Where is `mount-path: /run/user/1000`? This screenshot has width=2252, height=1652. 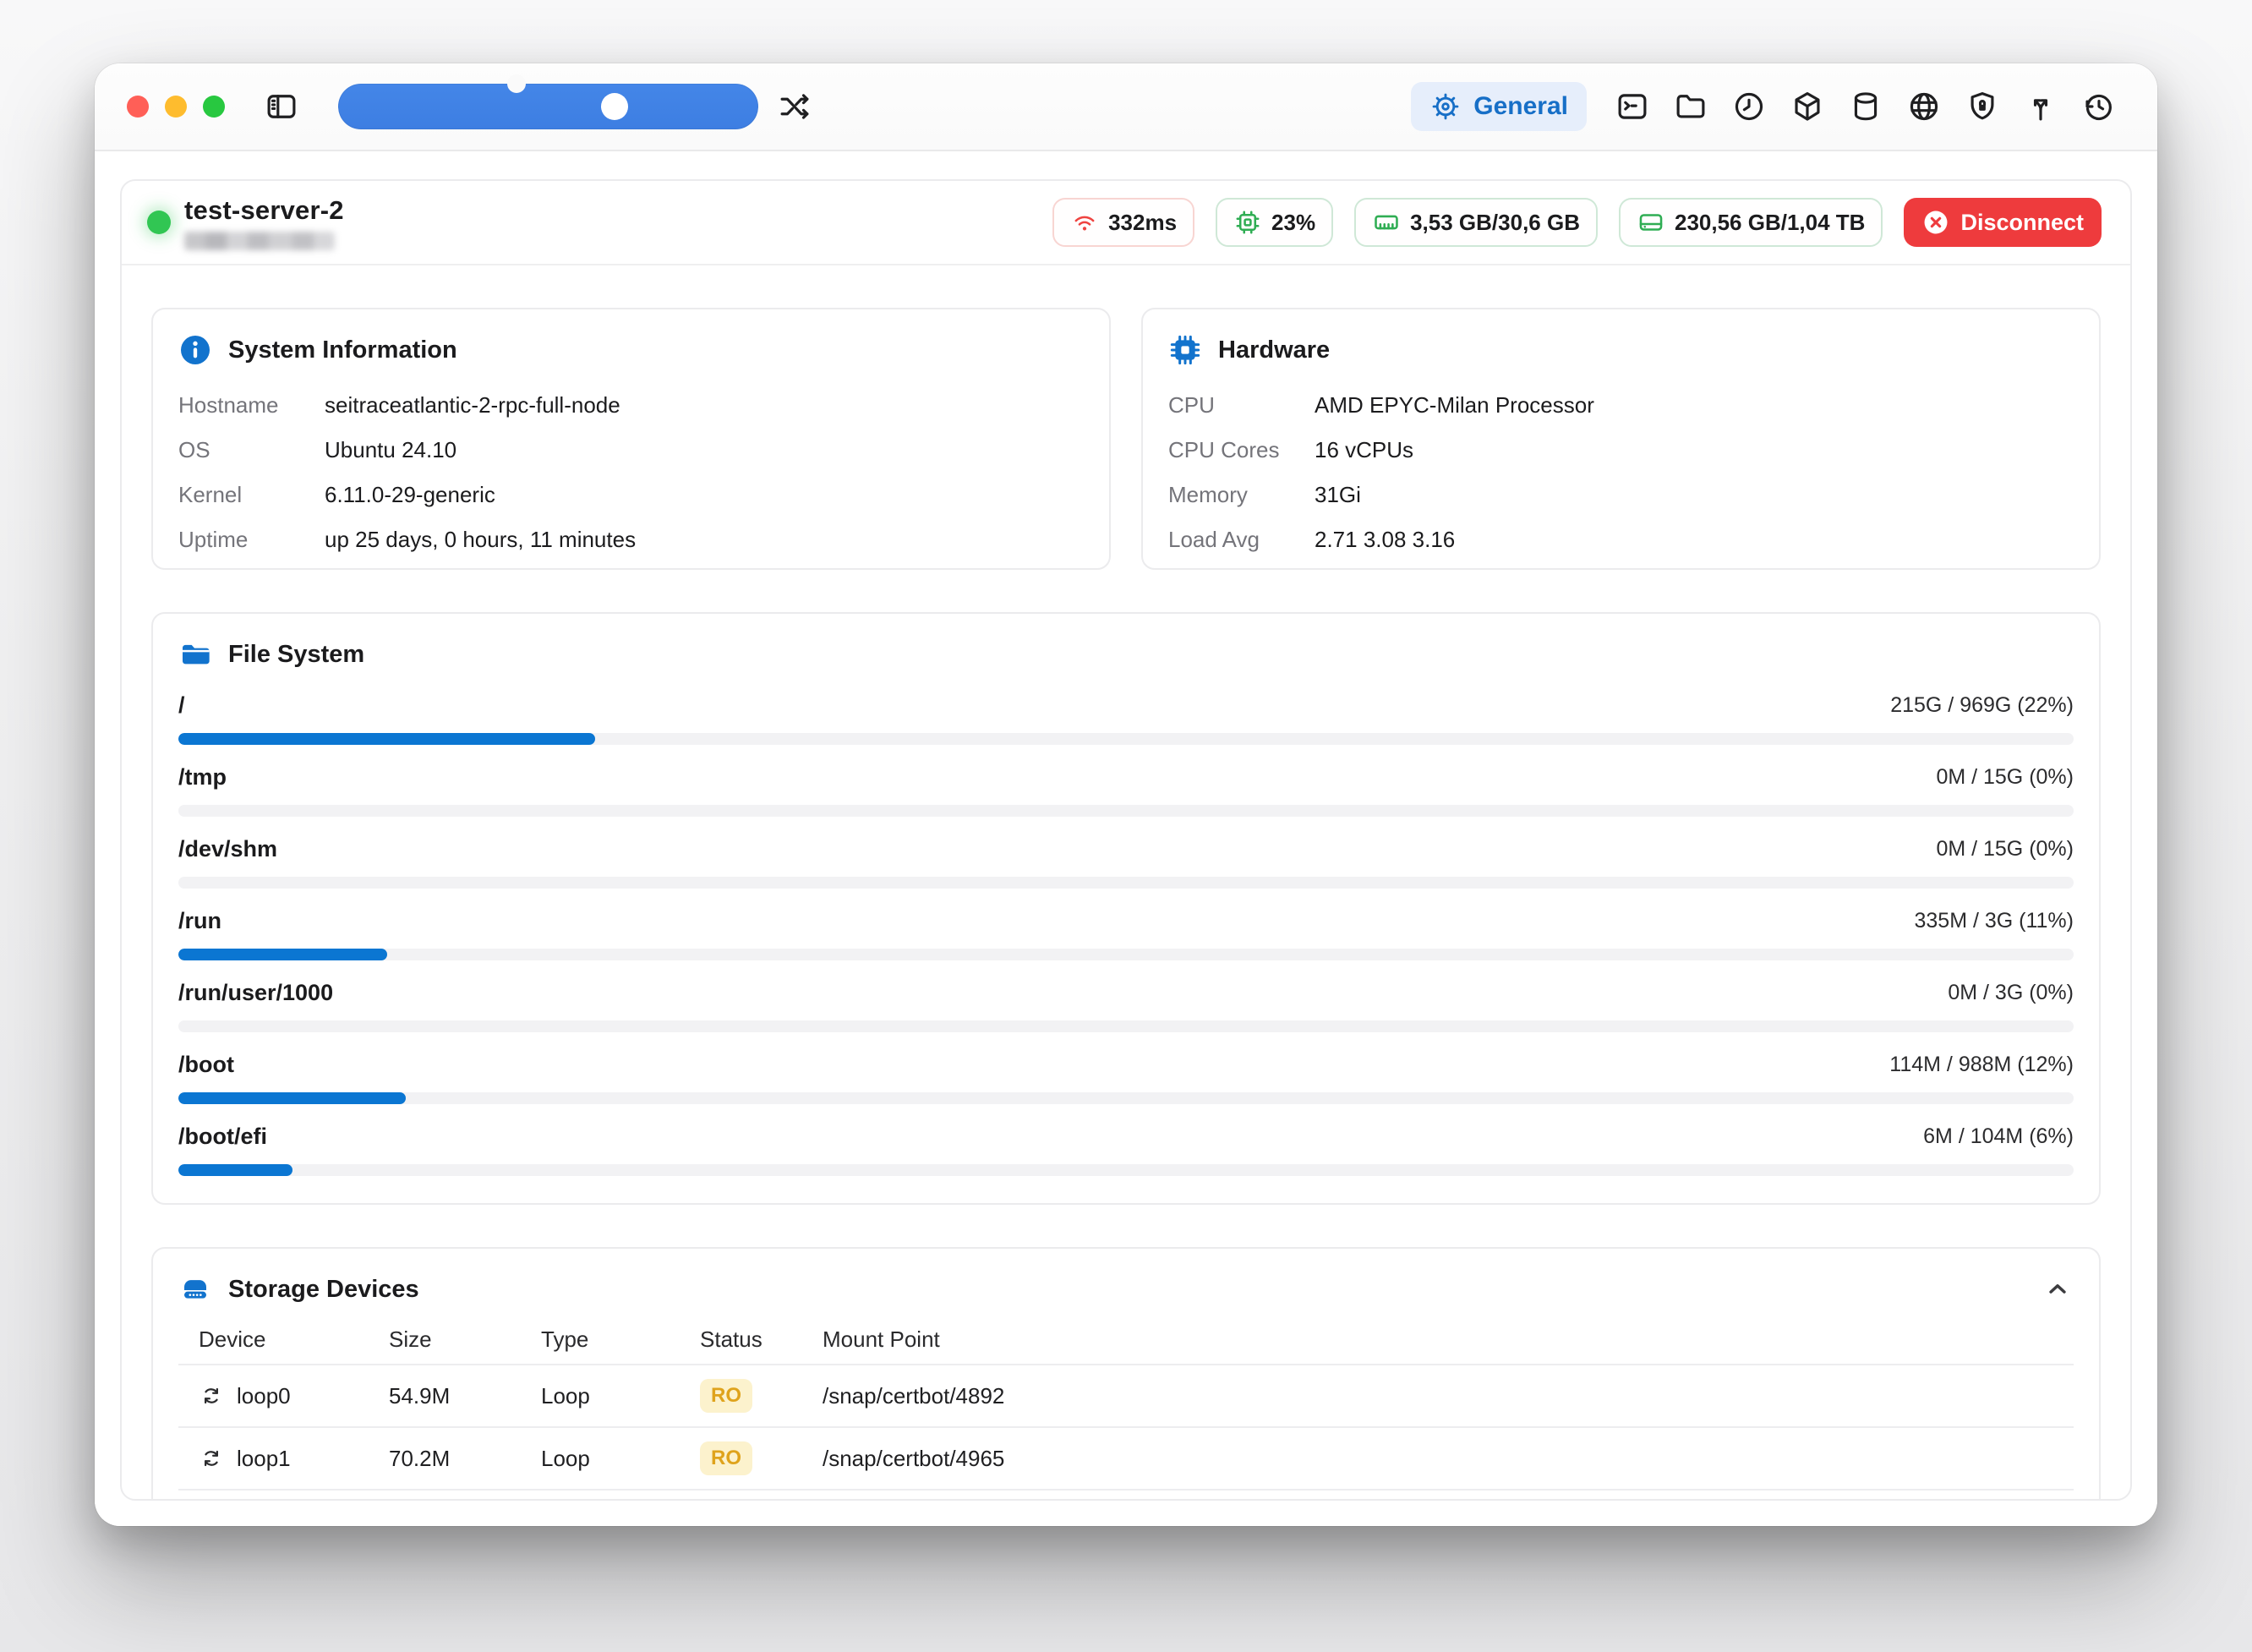
mount-path: /run/user/1000 is located at coordinates (256, 992).